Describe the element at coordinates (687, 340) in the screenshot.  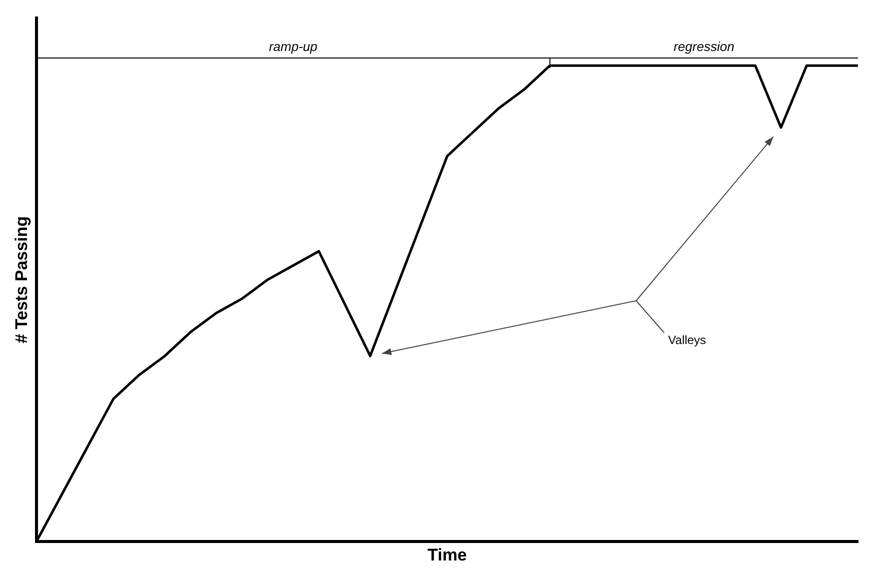
I see `annotation: Valleys` at that location.